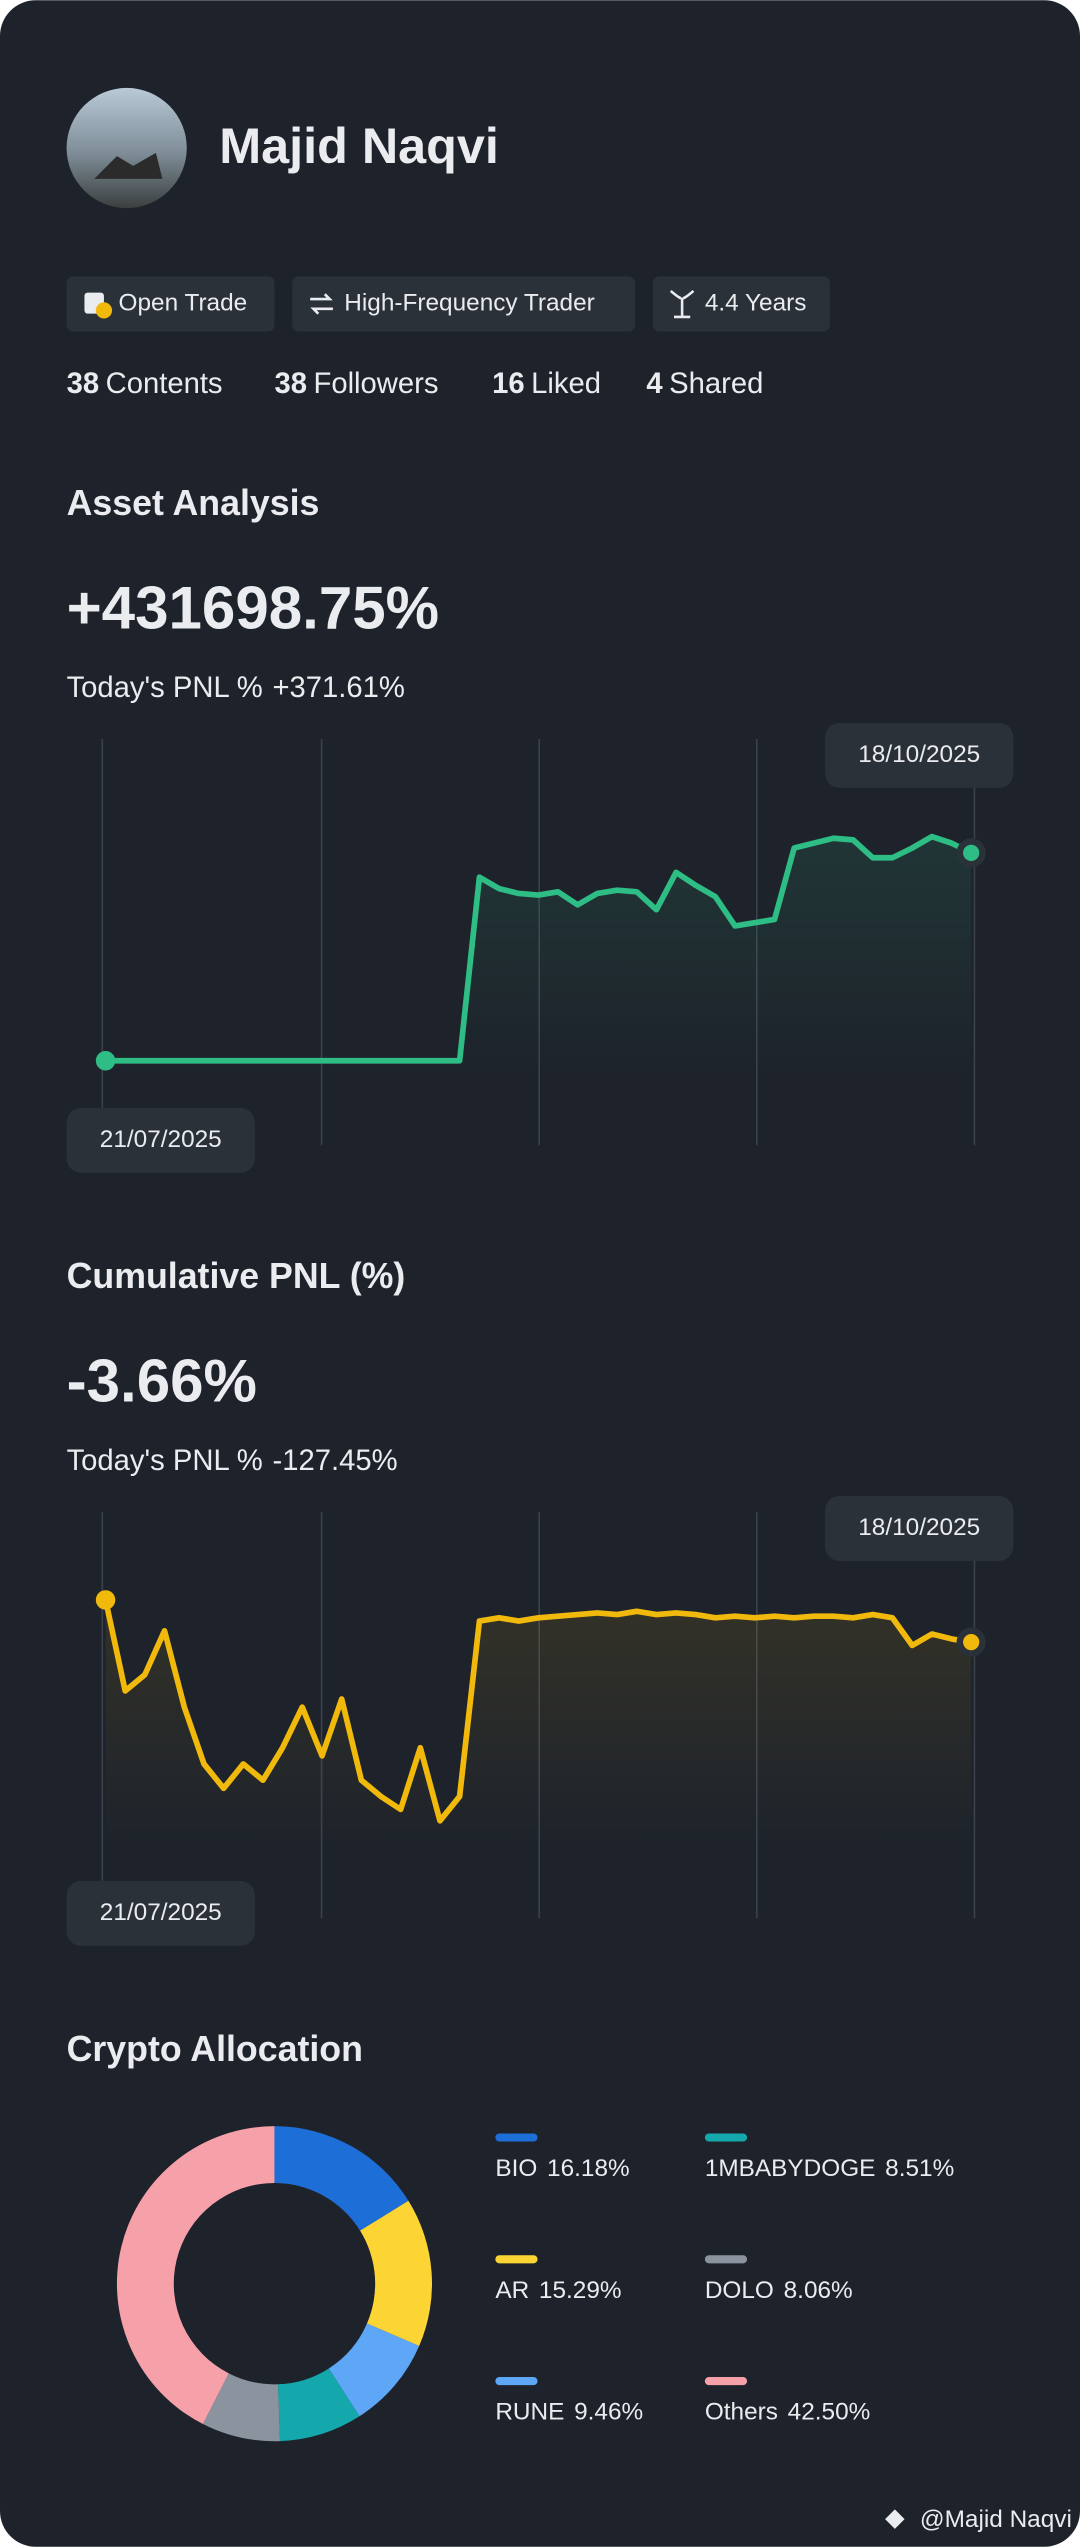  What do you see at coordinates (996, 2519) in the screenshot?
I see `footer-handle: @Majid Naqvi` at bounding box center [996, 2519].